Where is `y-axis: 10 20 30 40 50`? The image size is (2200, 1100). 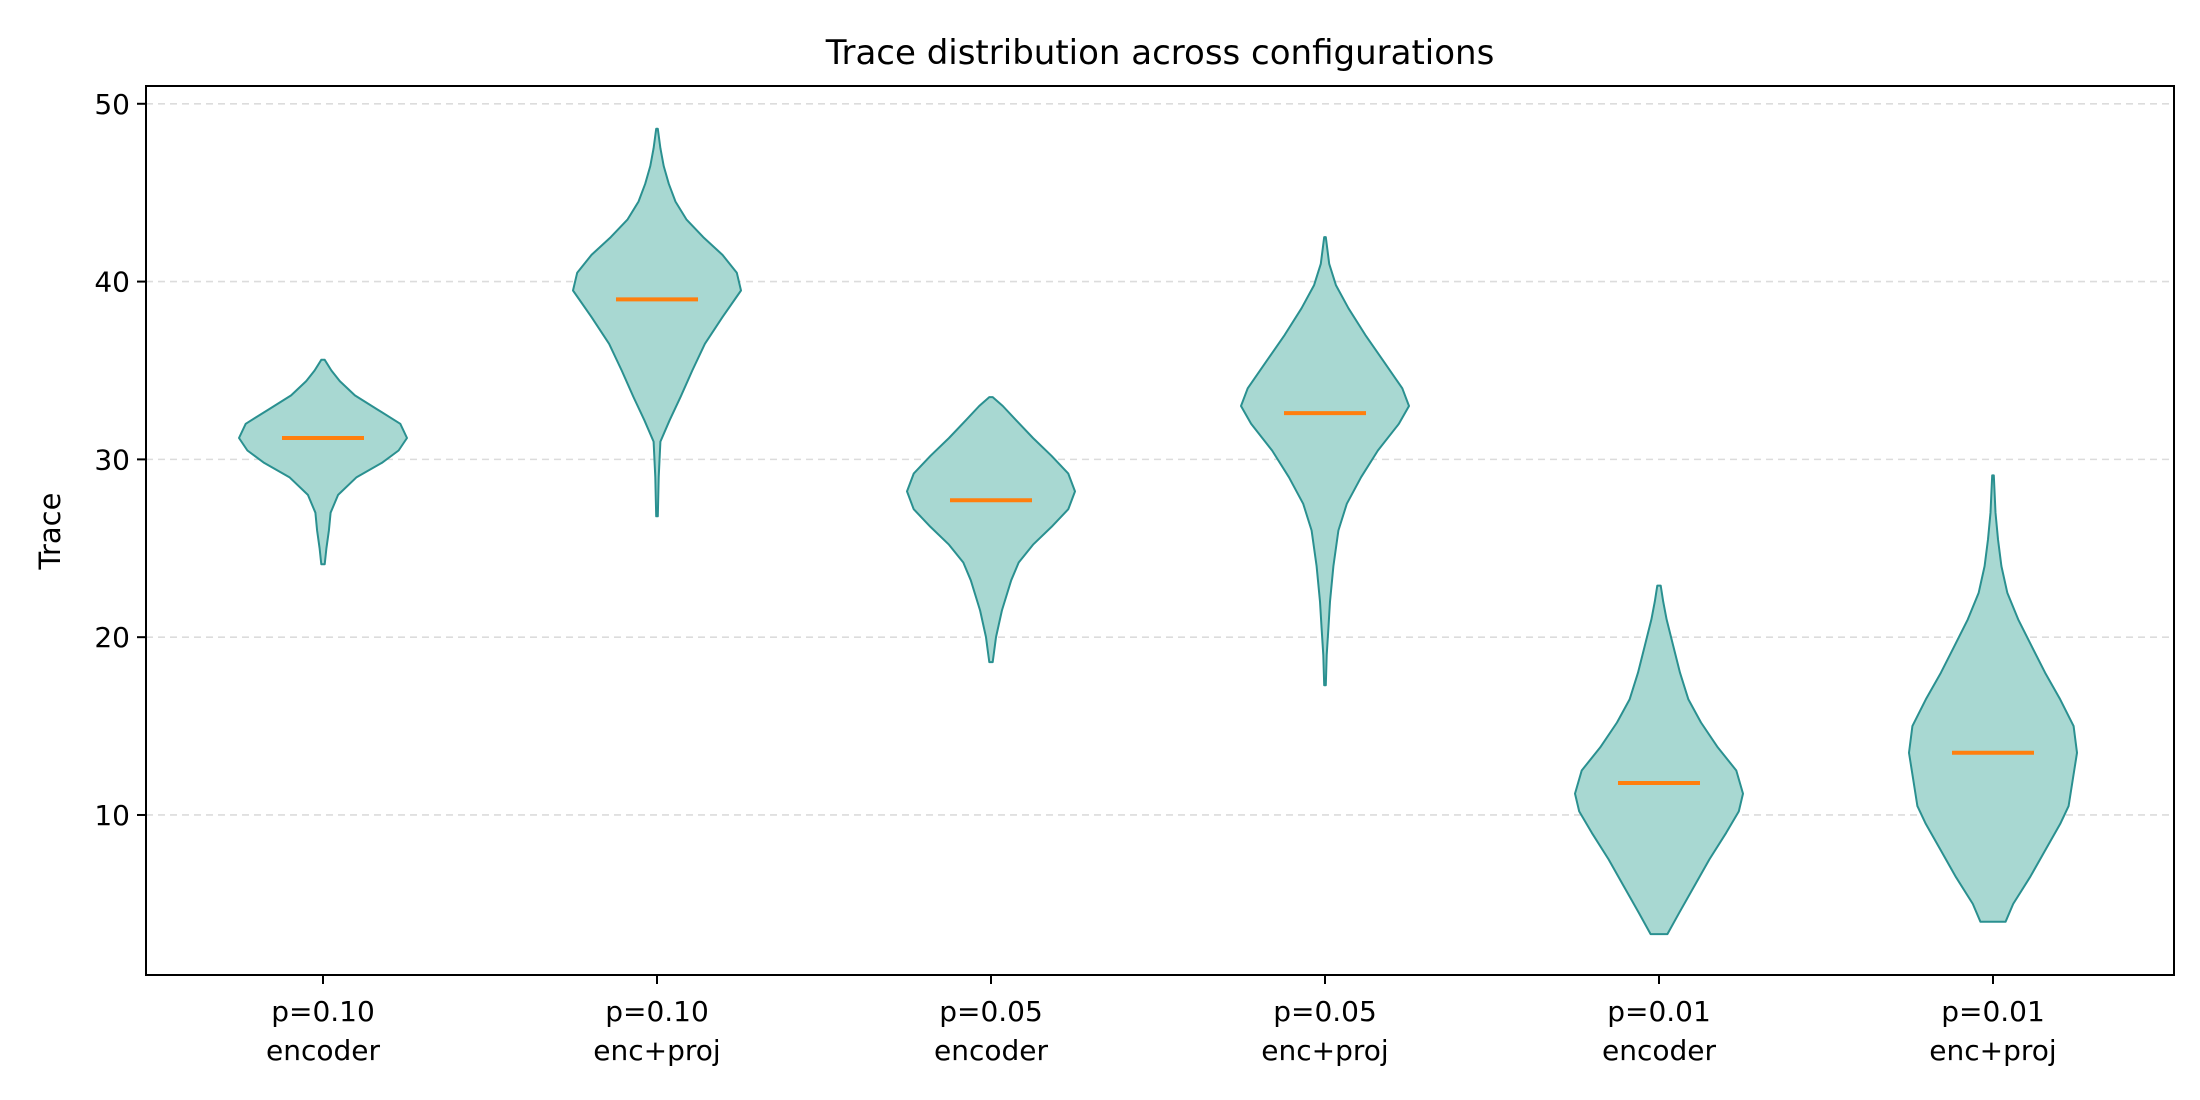 y-axis: 10 20 30 40 50 is located at coordinates (120, 460).